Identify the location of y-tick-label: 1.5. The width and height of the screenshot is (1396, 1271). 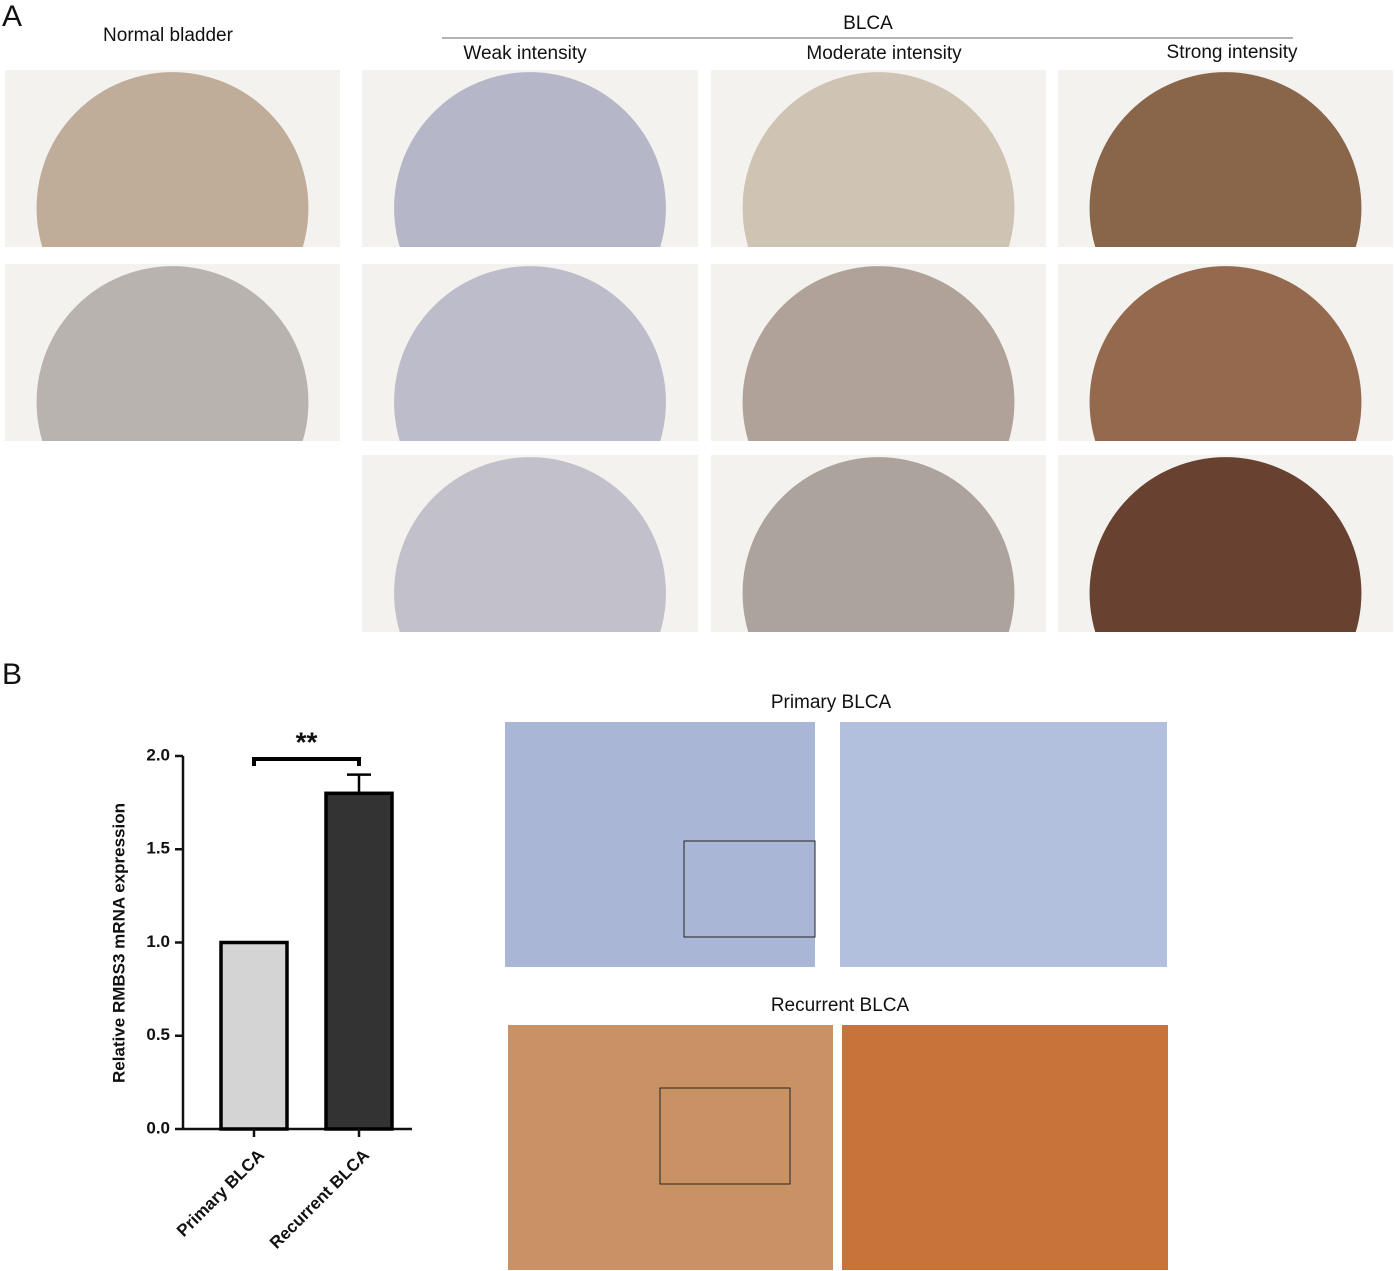
(158, 848).